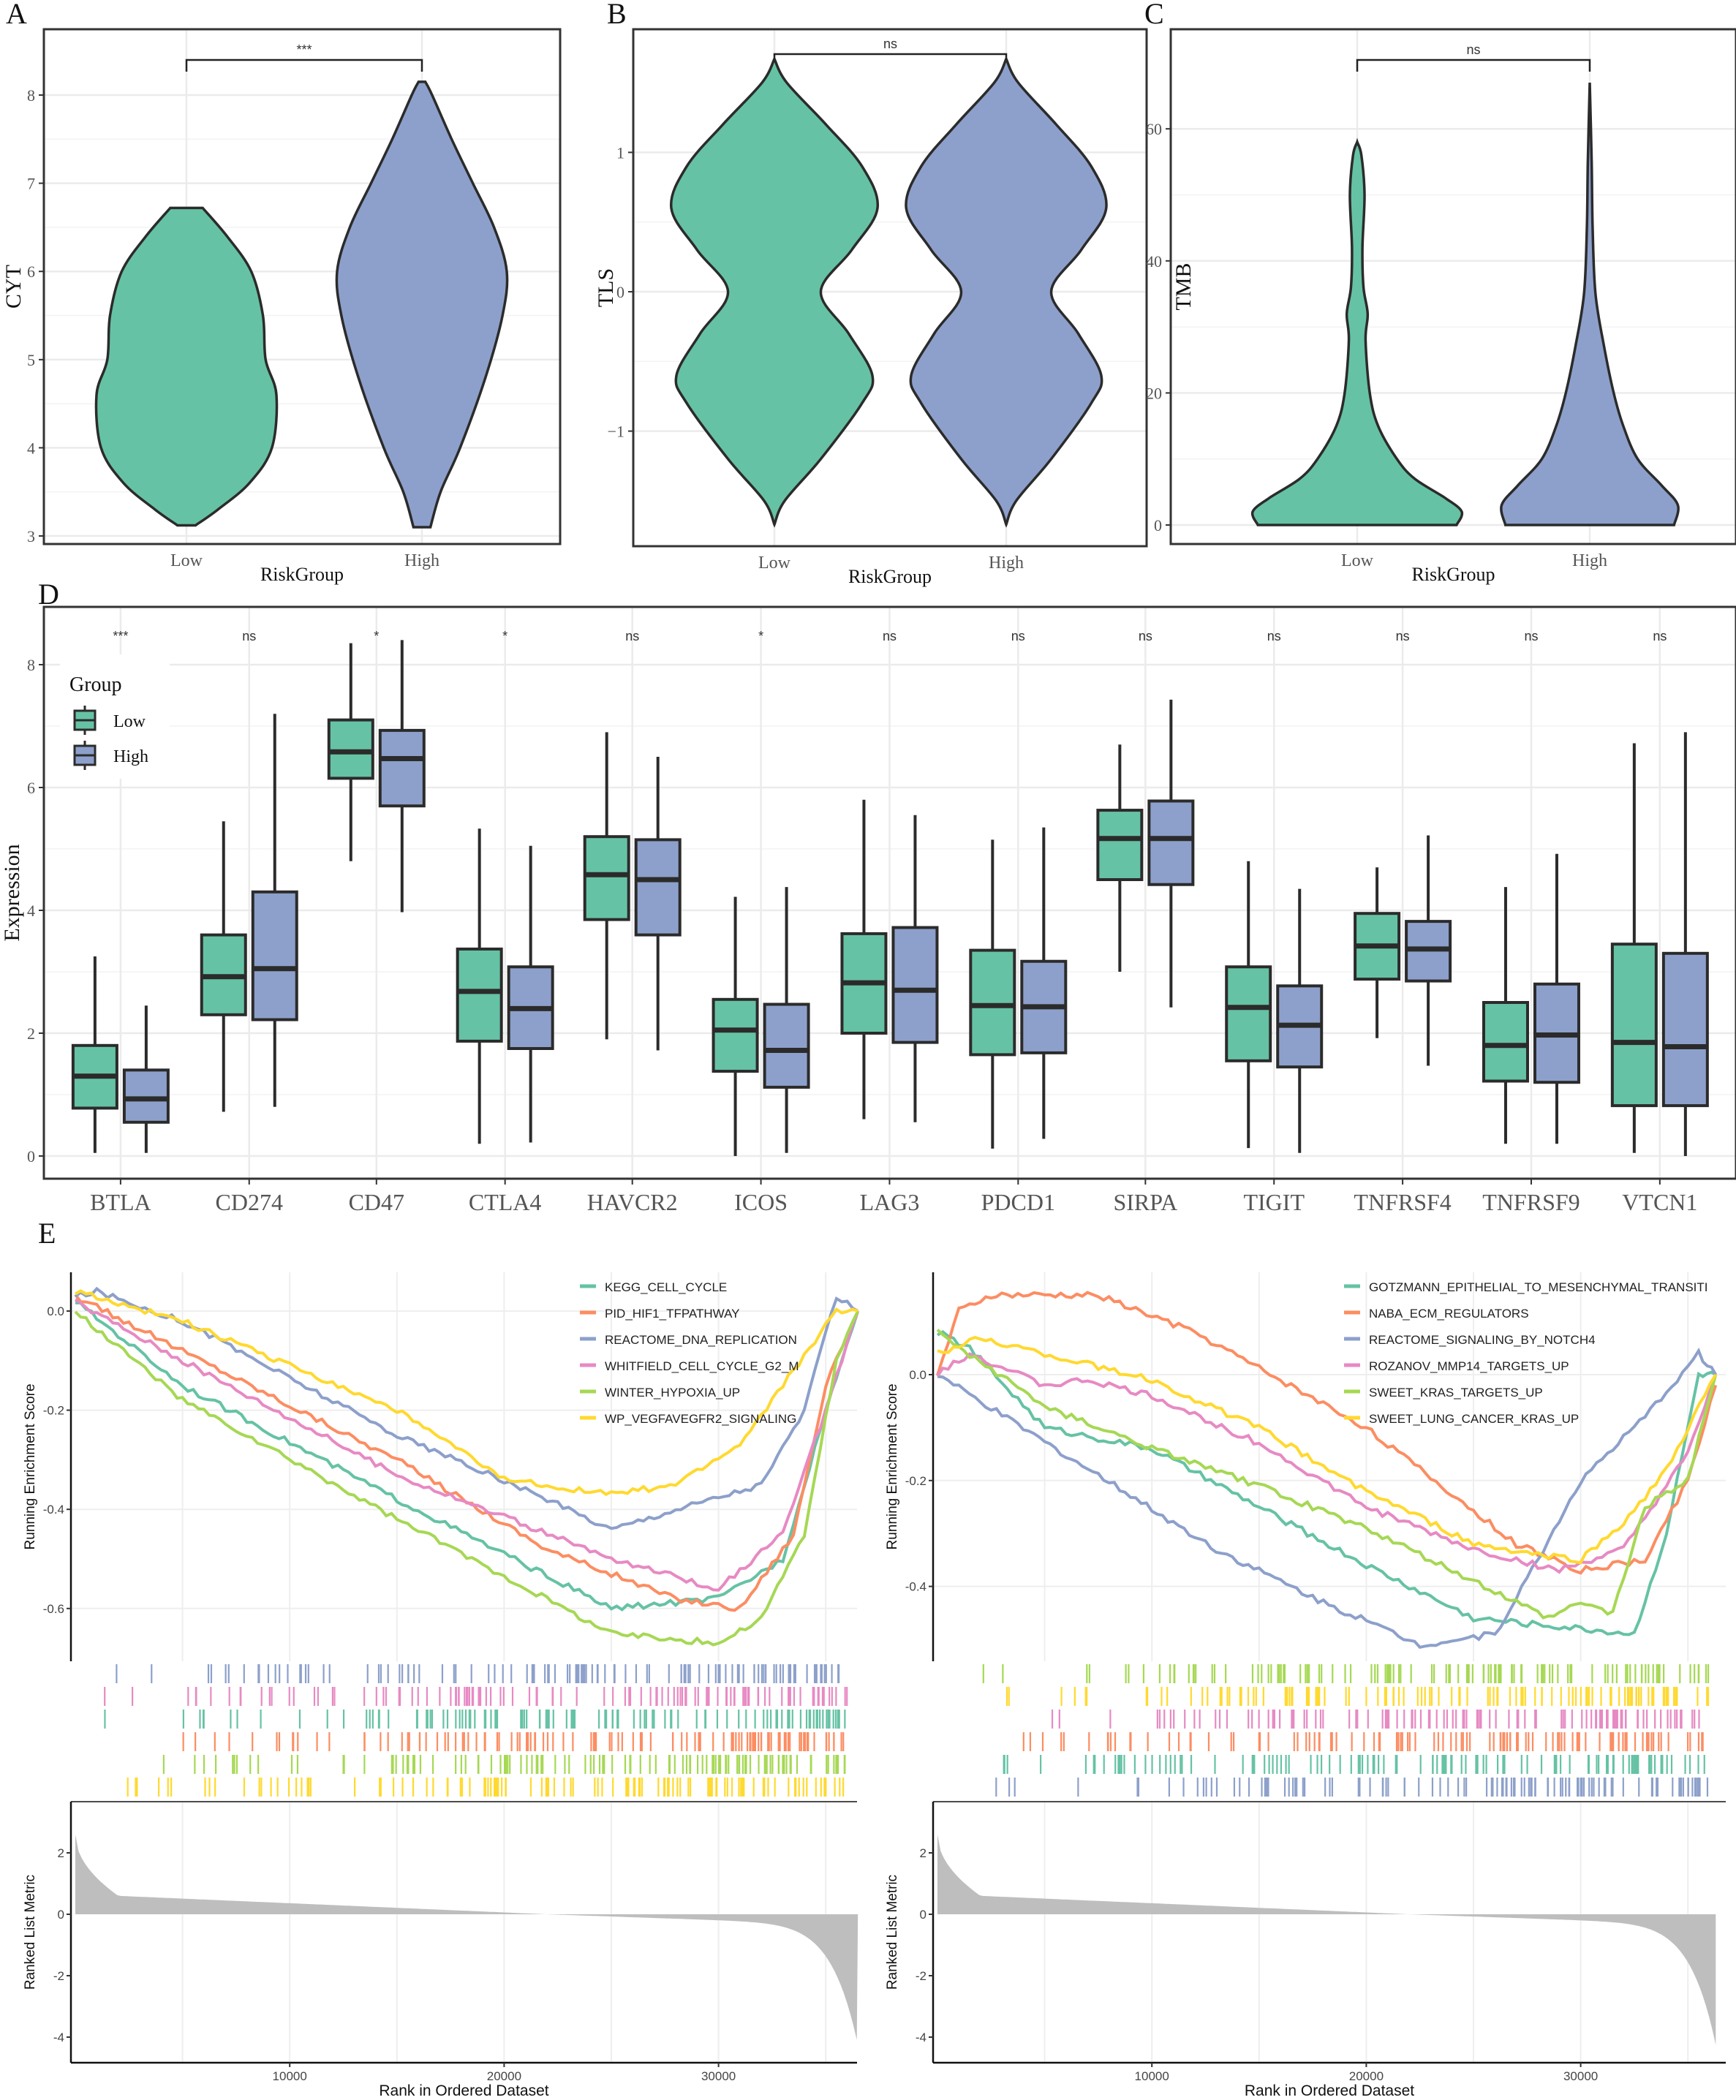 The width and height of the screenshot is (1736, 2100). What do you see at coordinates (1377, 952) in the screenshot?
I see `box-tnfrsf4-low` at bounding box center [1377, 952].